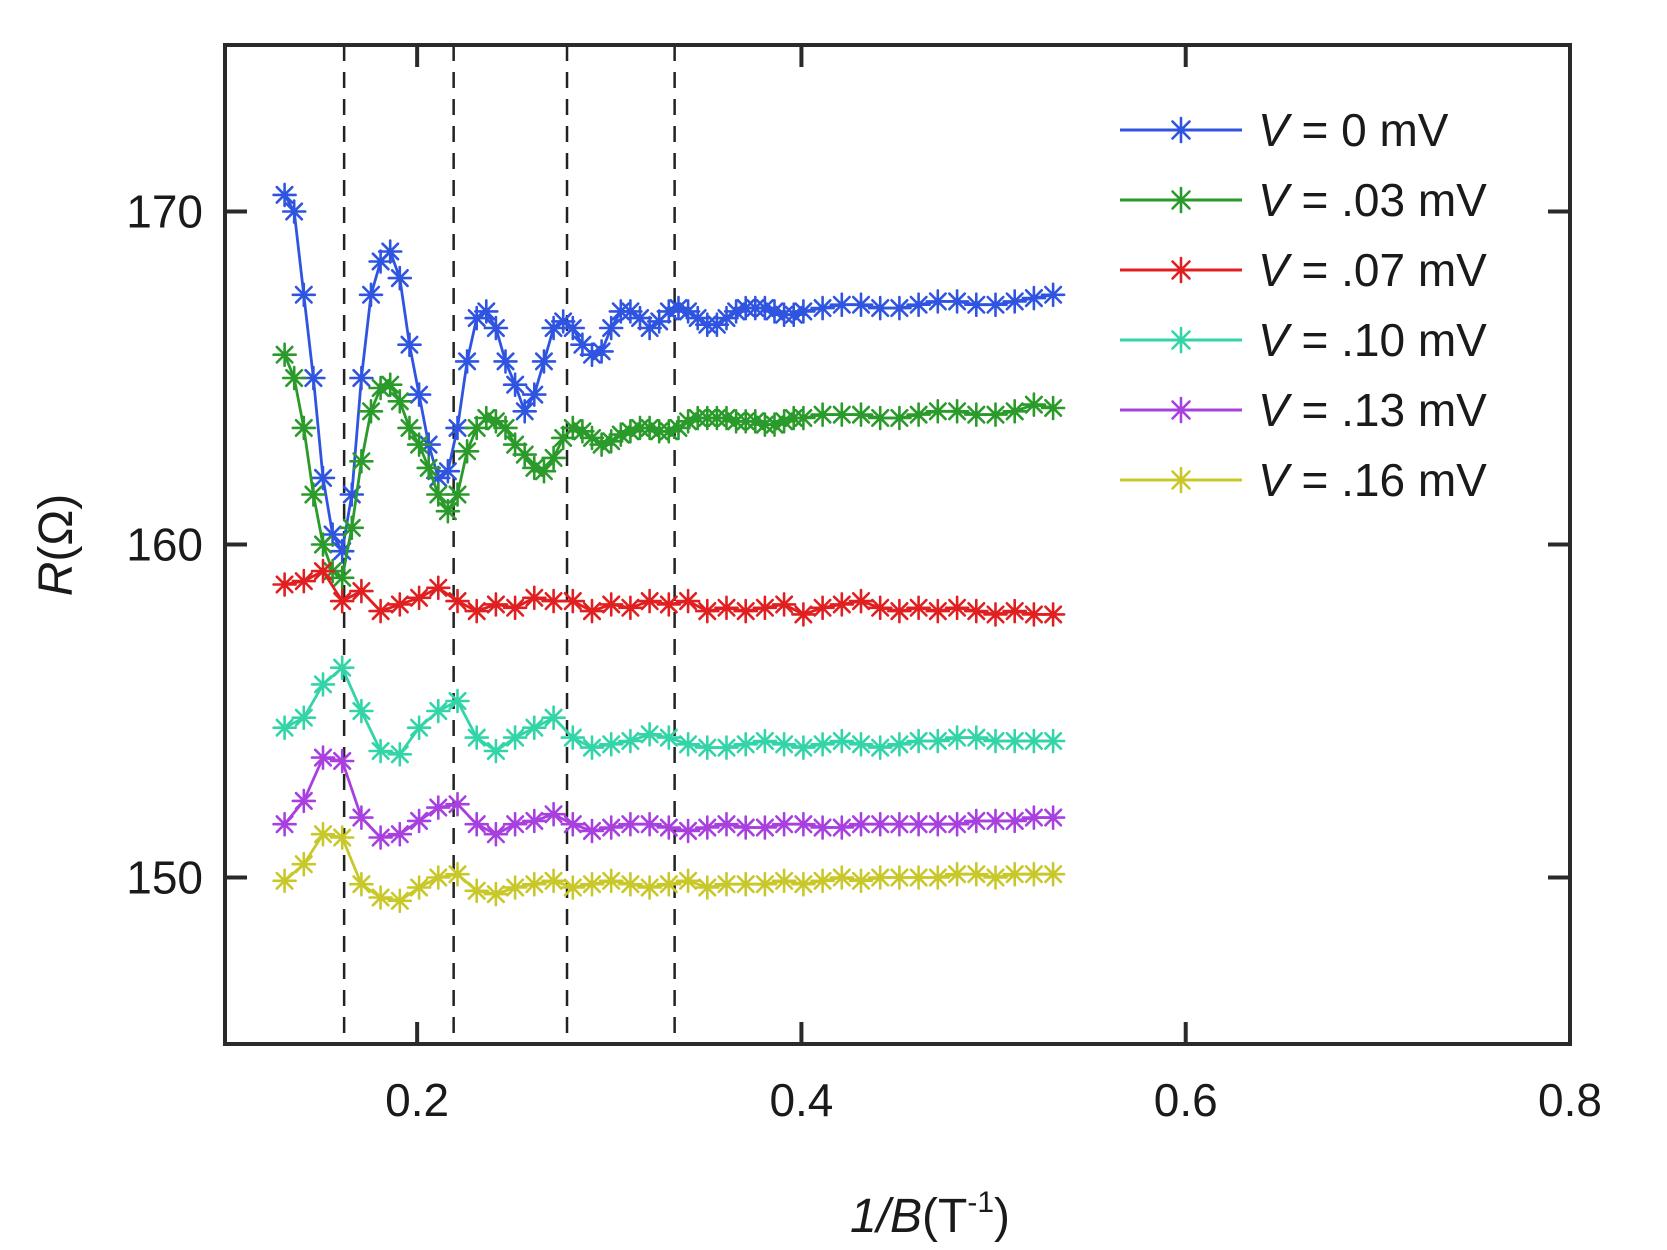  Describe the element at coordinates (1372, 340) in the screenshot. I see `legend-label: V = .10 mV` at that location.